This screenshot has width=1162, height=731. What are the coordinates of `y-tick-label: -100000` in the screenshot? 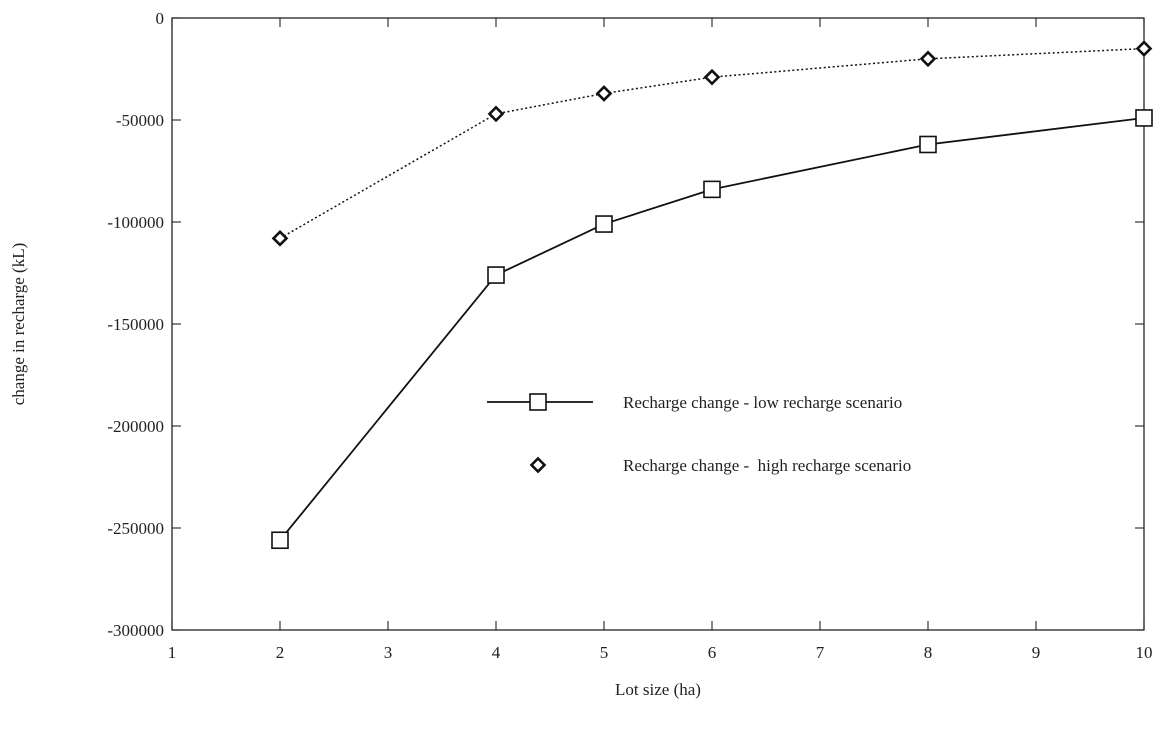 It's located at (135, 222).